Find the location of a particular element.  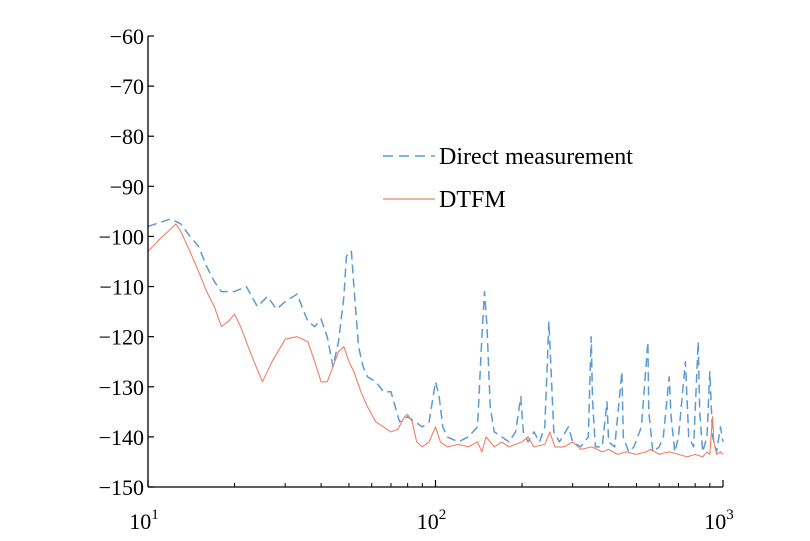

y-tick-label: −80 is located at coordinates (127, 136).